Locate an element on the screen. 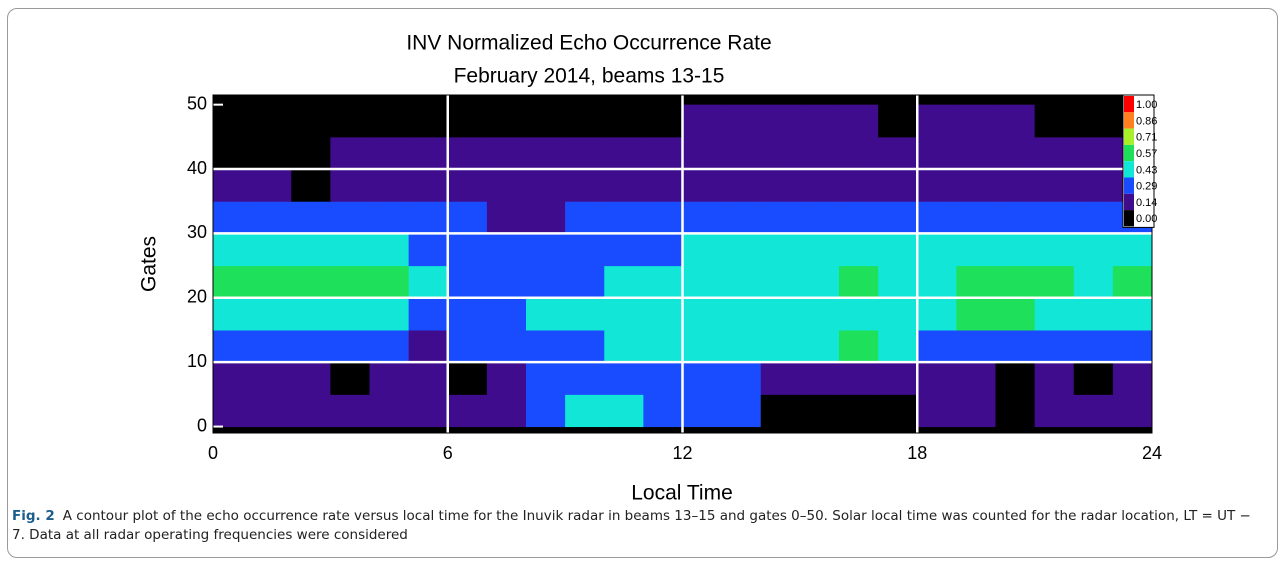 The width and height of the screenshot is (1287, 567). y-tick-label: 40 is located at coordinates (197, 168).